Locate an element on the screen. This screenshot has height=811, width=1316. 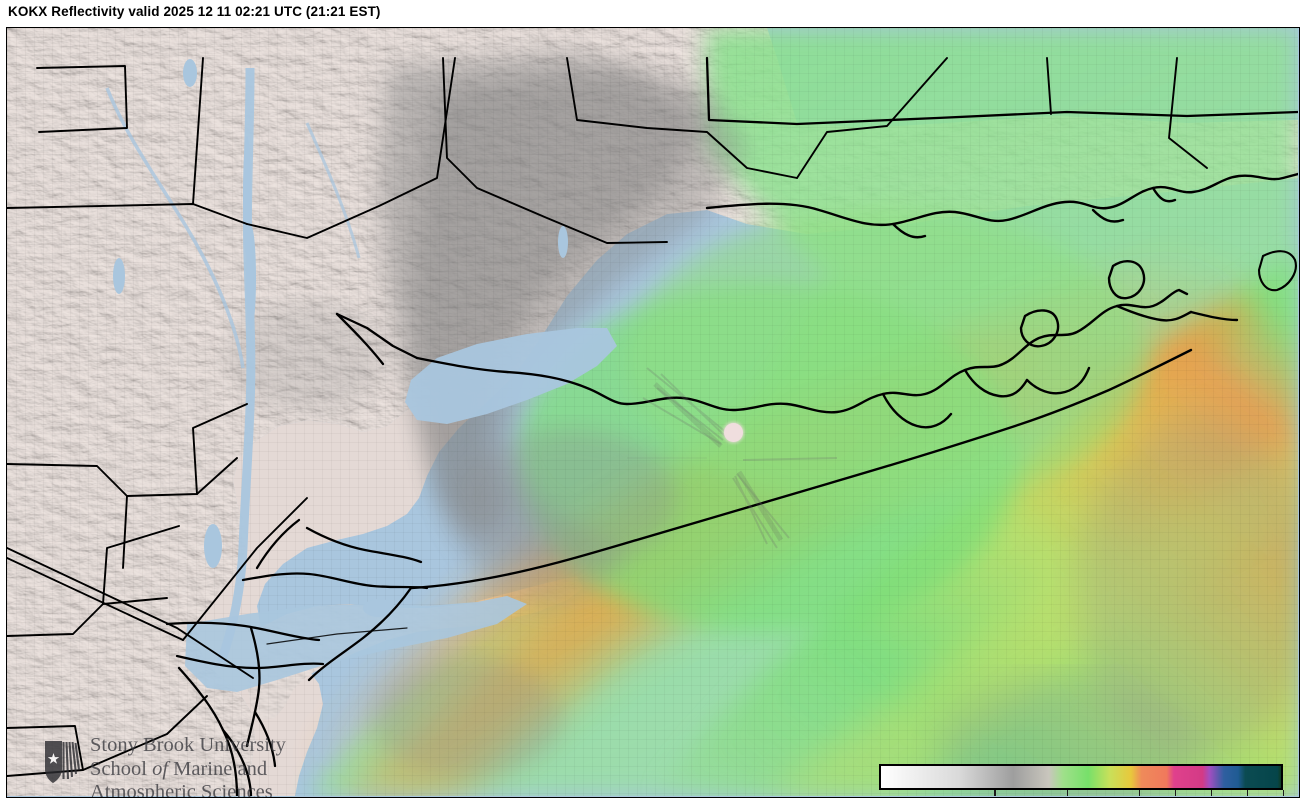
fishers-island is located at coordinates (1277, 271).